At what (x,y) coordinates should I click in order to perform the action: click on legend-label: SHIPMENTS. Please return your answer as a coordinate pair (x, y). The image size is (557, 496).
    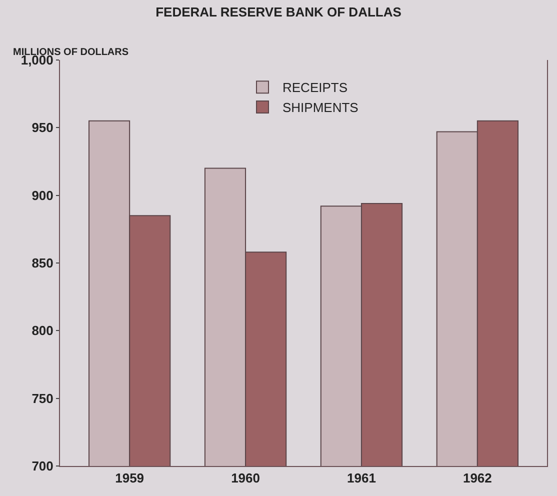
    Looking at the image, I should click on (320, 108).